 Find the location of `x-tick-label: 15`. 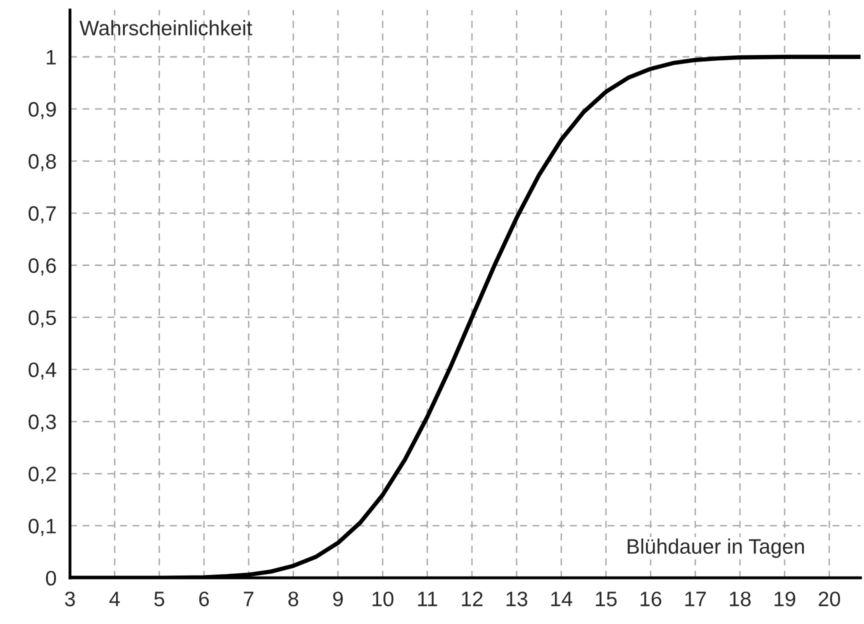

x-tick-label: 15 is located at coordinates (606, 599).